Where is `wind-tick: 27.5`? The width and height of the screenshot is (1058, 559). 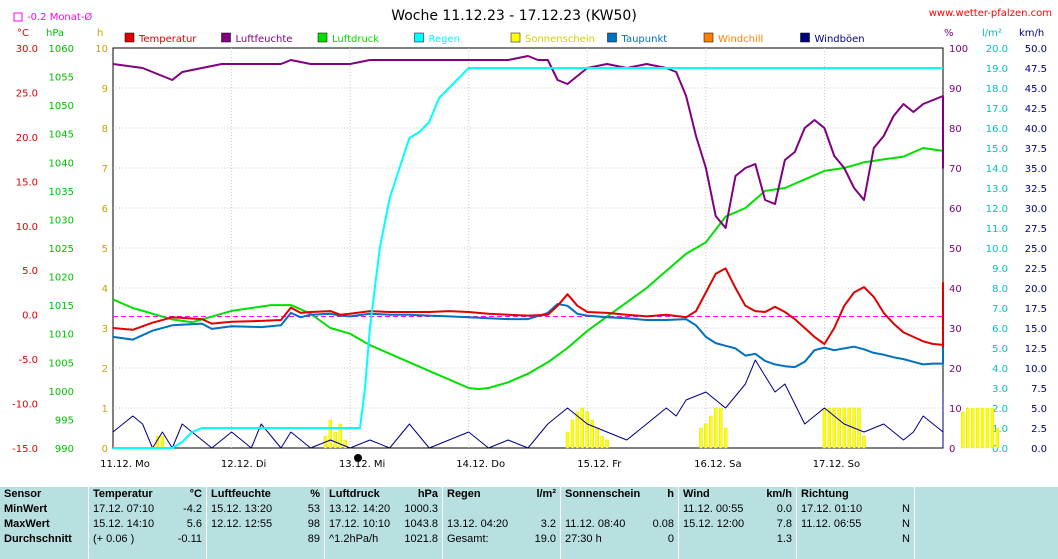
wind-tick: 27.5 is located at coordinates (1036, 229).